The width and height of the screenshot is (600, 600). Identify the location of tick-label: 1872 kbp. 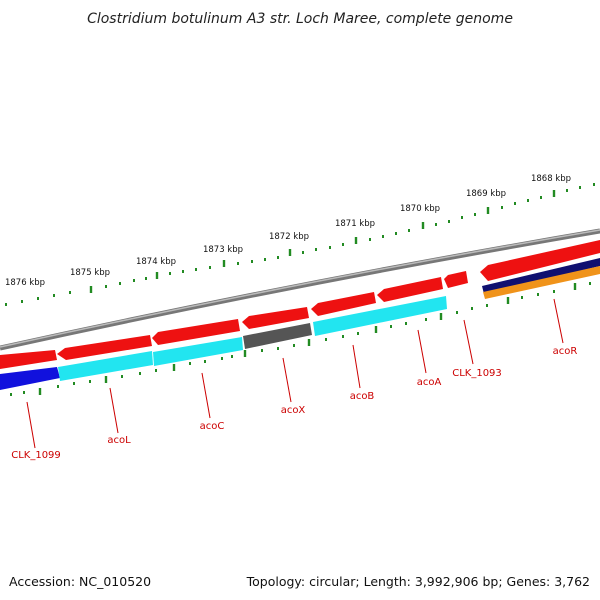
(289, 237).